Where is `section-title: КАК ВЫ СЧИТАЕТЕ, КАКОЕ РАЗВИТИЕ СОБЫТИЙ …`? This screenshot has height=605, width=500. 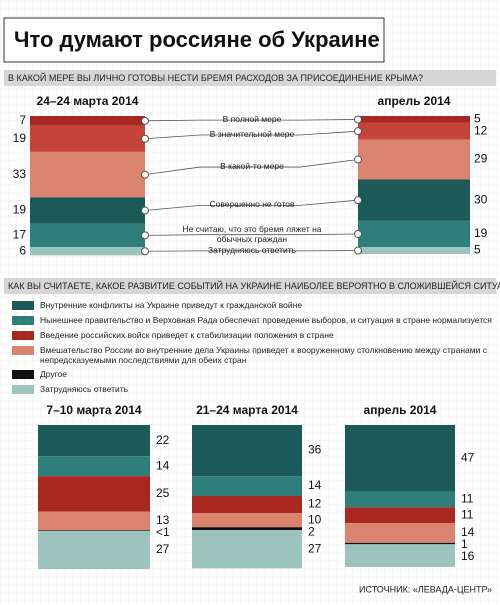
section-title: КАК ВЫ СЧИТАЕТЕ, КАКОЕ РАЗВИТИЕ СОБЫТИЙ … is located at coordinates (254, 285).